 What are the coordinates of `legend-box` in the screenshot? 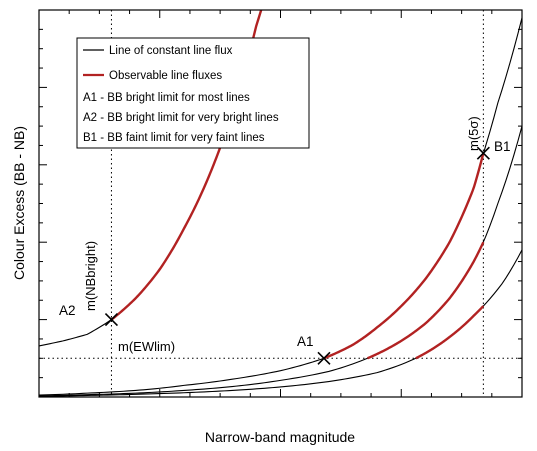 It's located at (193, 93).